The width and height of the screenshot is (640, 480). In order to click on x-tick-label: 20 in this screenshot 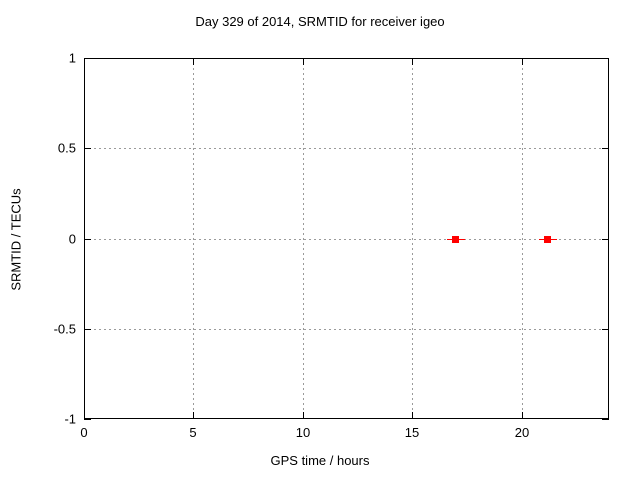, I will do `click(522, 432)`.